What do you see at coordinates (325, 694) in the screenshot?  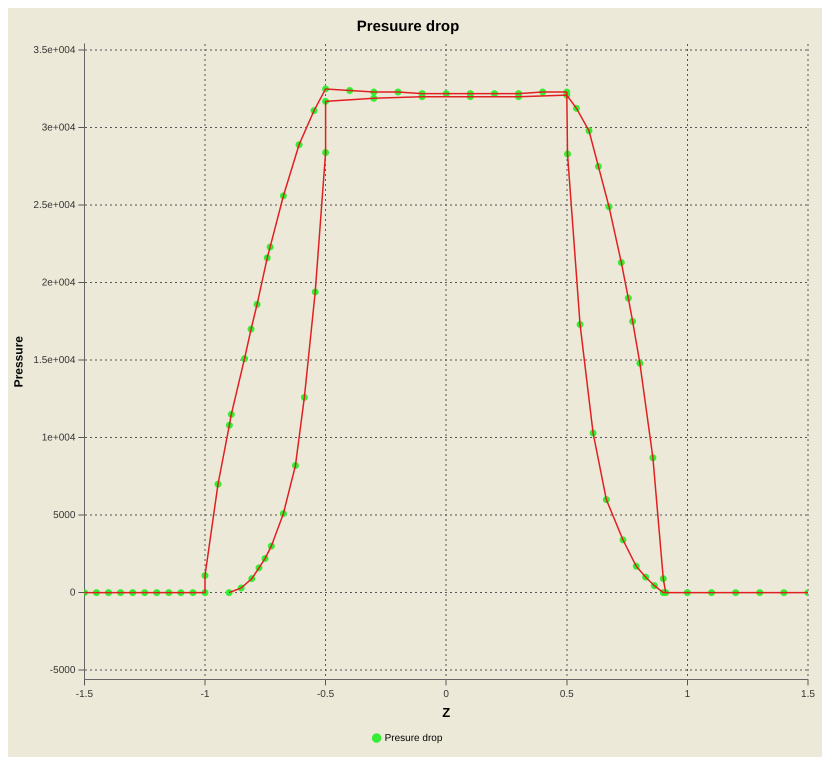 I see `x-tick-label: -0.5` at bounding box center [325, 694].